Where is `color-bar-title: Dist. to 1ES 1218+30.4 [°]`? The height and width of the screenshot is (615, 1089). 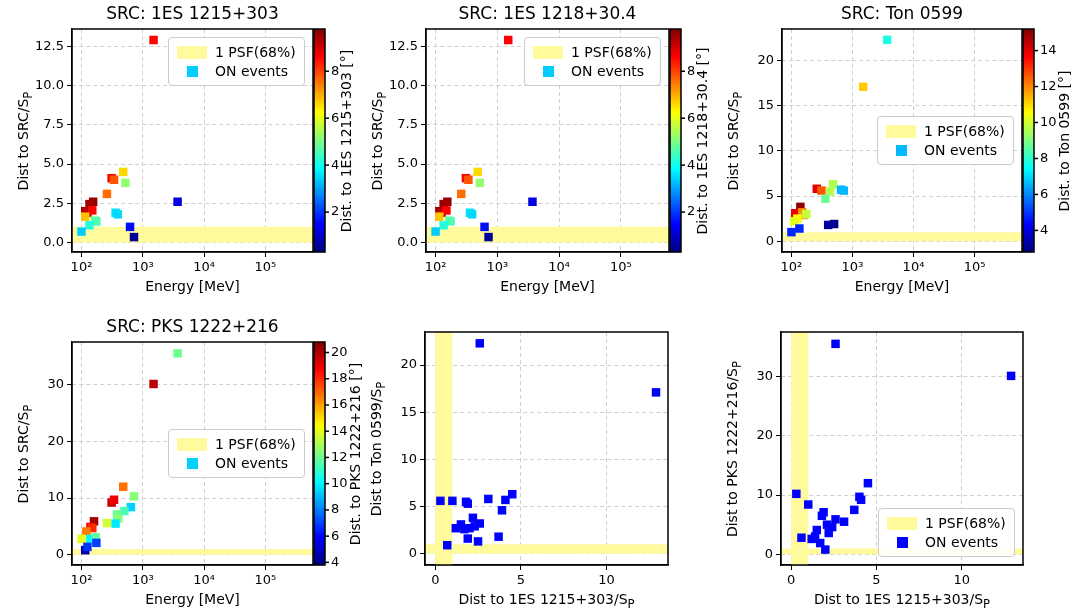 color-bar-title: Dist. to 1ES 1218+30.4 [°] is located at coordinates (702, 140).